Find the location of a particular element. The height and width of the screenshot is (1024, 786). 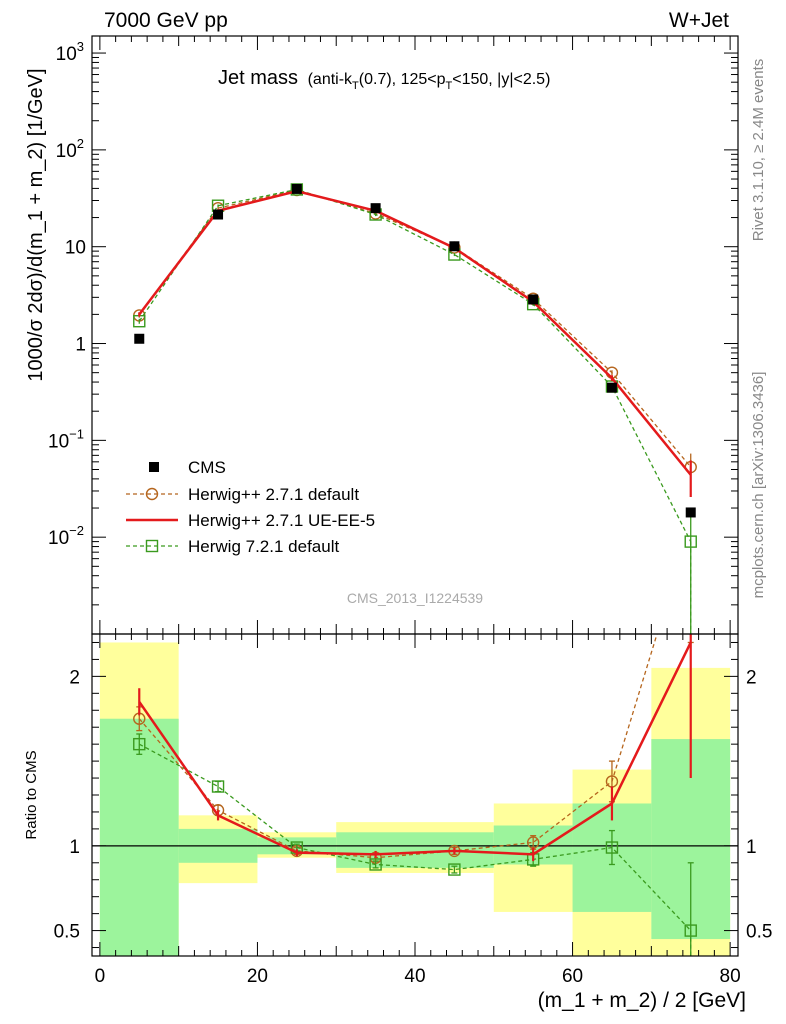

legend-label: Herwig++ 2.7.1 default is located at coordinates (273, 494).